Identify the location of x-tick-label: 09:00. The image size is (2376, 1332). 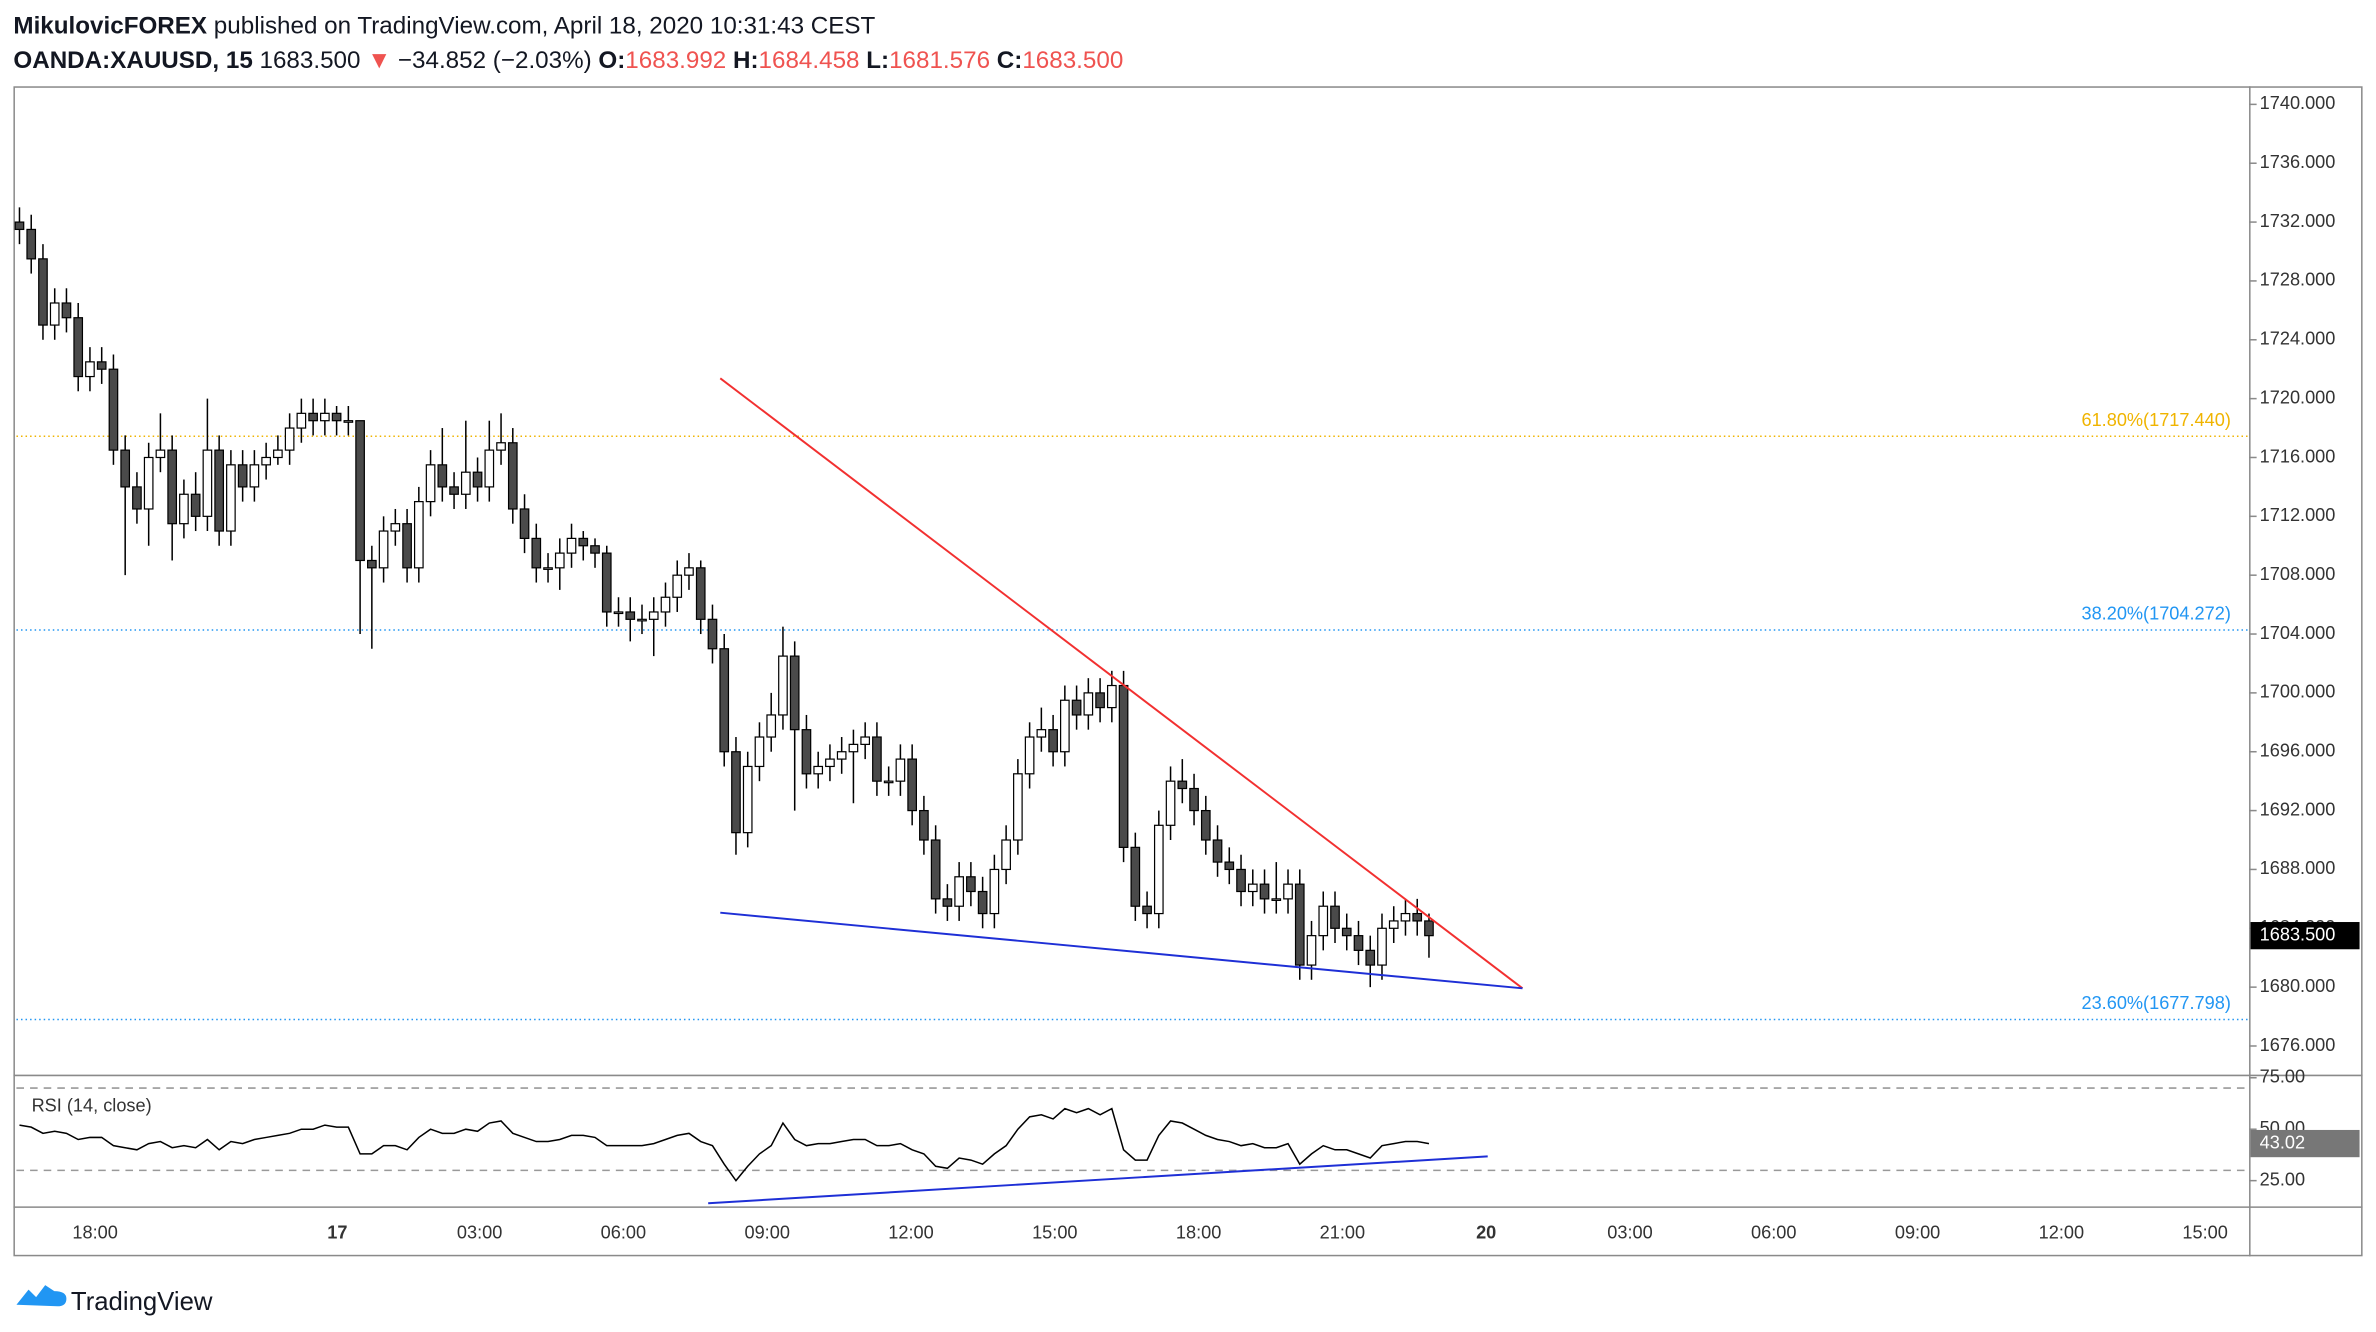
(766, 1232).